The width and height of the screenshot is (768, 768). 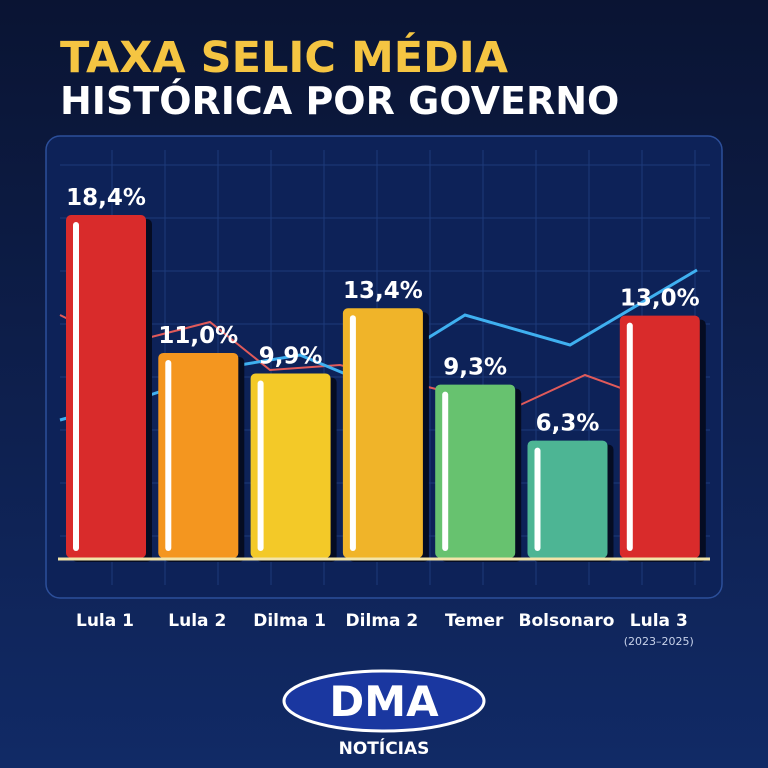 What do you see at coordinates (659, 621) in the screenshot?
I see `x-tick-label: Lula 3` at bounding box center [659, 621].